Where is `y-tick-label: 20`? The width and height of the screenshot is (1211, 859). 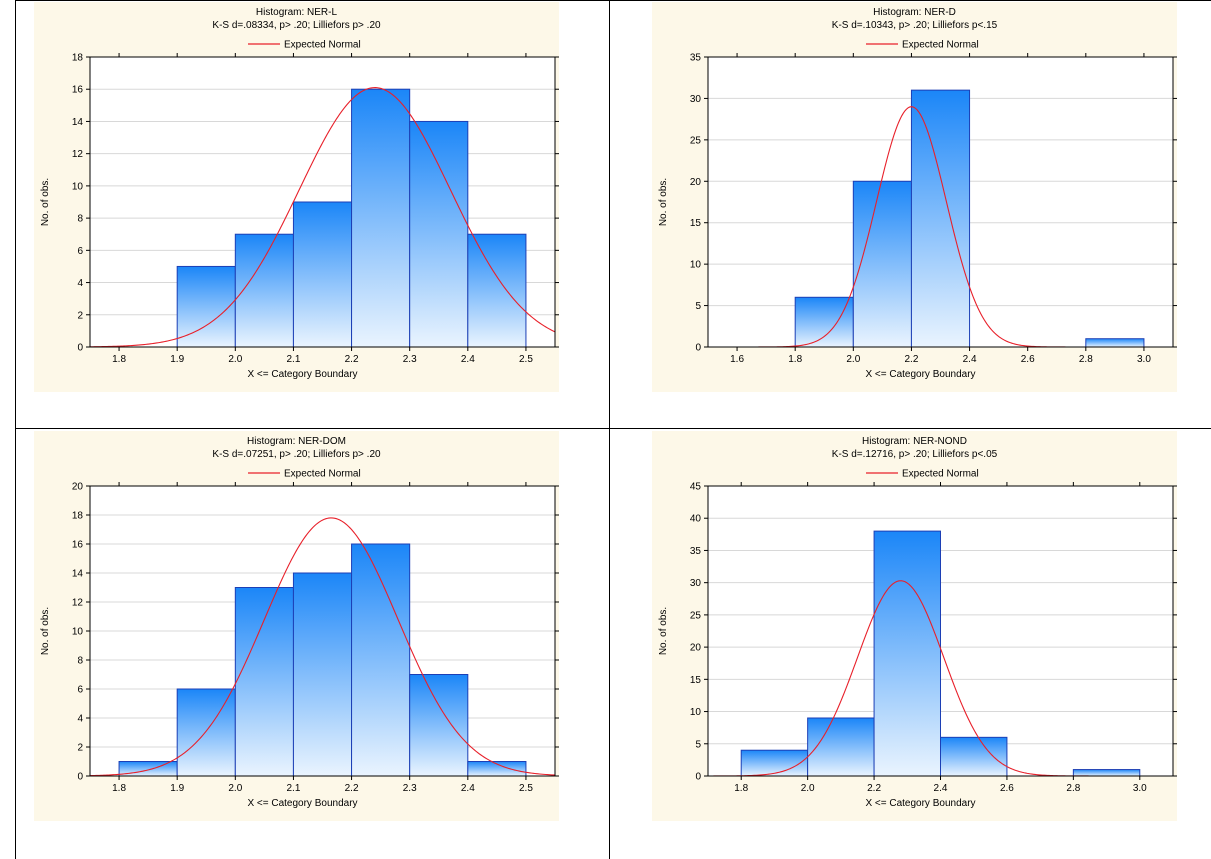 y-tick-label: 20 is located at coordinates (696, 648).